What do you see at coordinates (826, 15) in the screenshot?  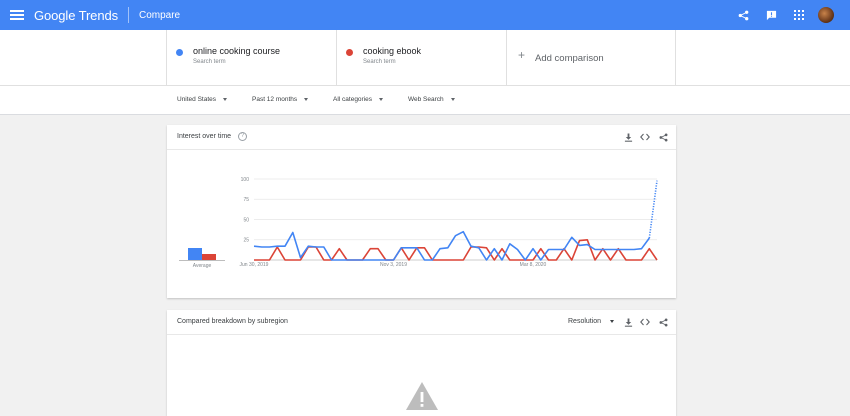 I see `account-avatar` at bounding box center [826, 15].